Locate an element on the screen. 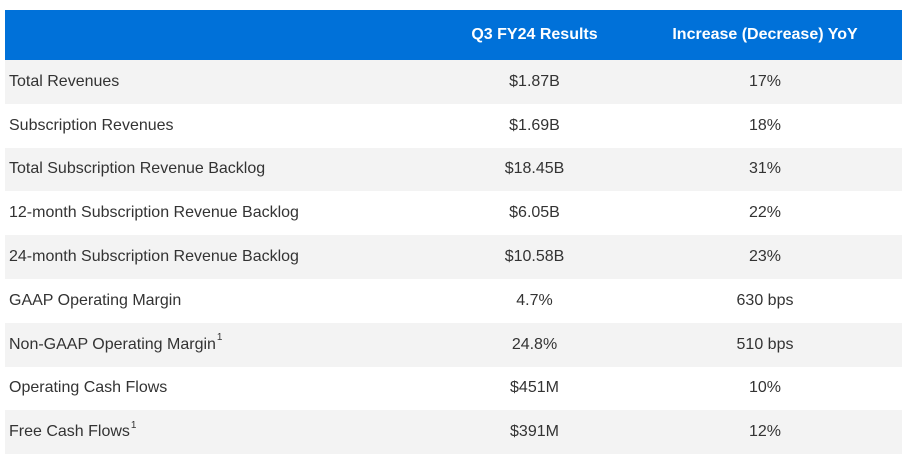 This screenshot has height=454, width=908. metric-cell: Subscription Revenues is located at coordinates (223, 125).